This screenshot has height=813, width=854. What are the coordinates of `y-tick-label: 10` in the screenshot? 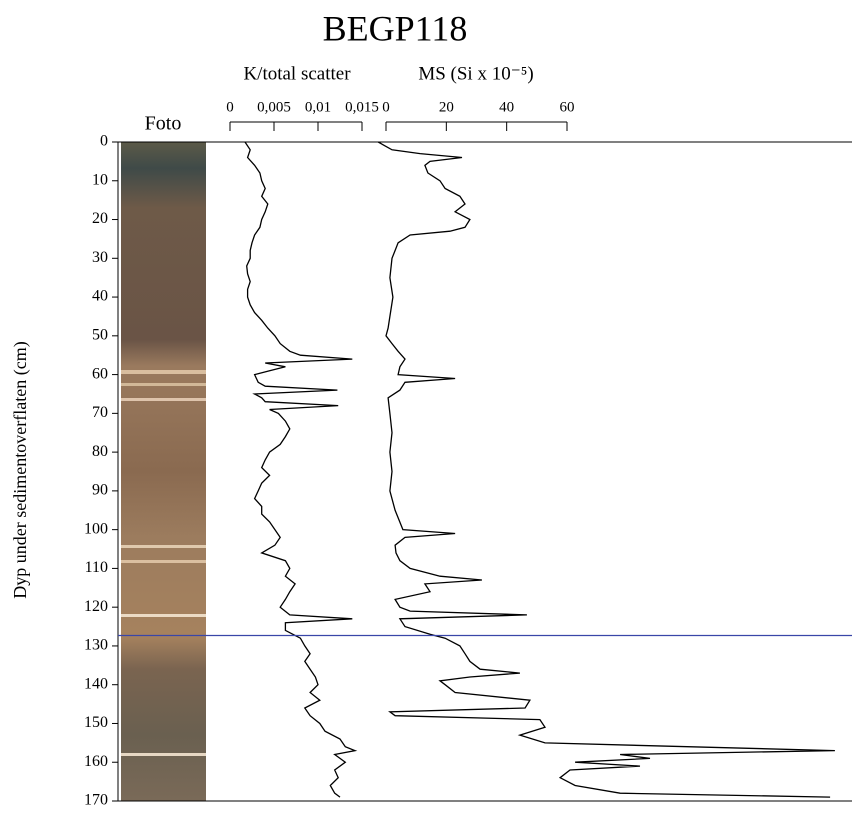 It's located at (100, 179).